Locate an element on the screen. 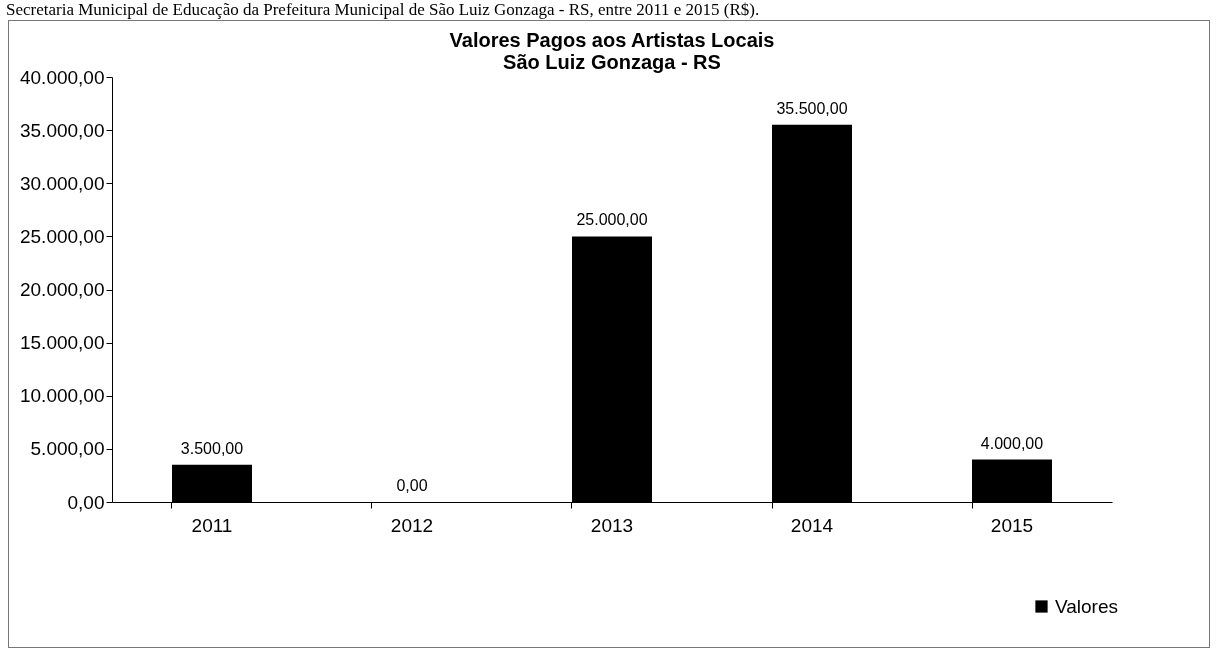 This screenshot has height=652, width=1220. x-tick-label: 2012 is located at coordinates (412, 525).